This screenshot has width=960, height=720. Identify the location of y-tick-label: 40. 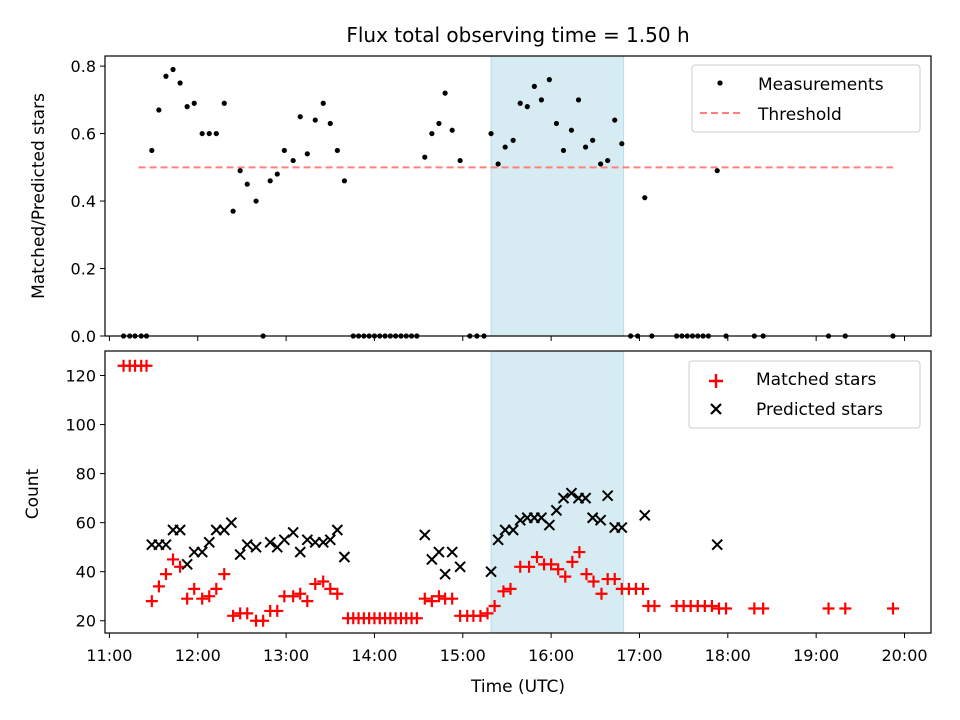
(86, 572).